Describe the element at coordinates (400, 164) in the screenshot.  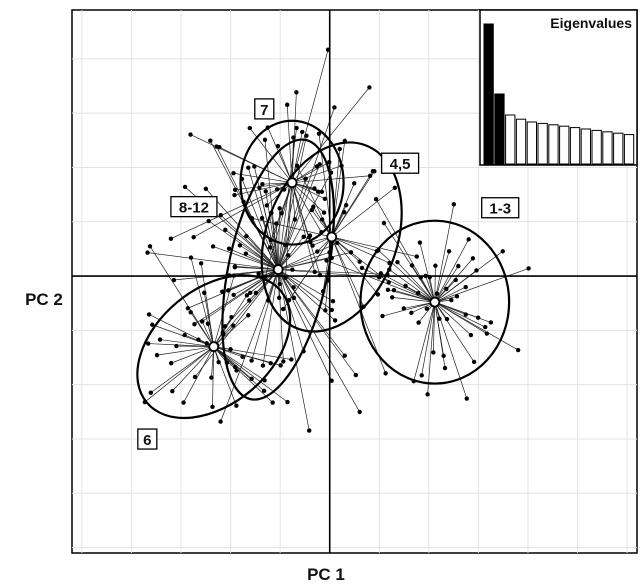
I see `group-label: 4,5` at that location.